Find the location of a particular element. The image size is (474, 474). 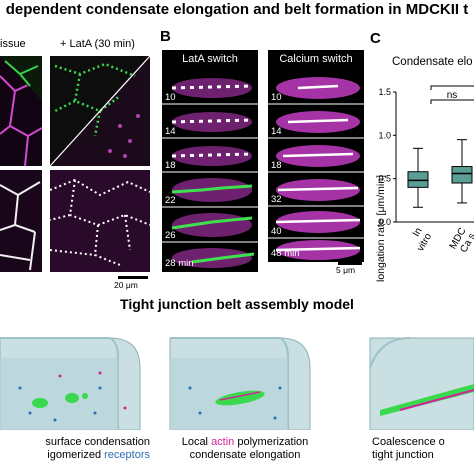

panel-a-col2-header: + LatA (30 min) is located at coordinates (97, 44).